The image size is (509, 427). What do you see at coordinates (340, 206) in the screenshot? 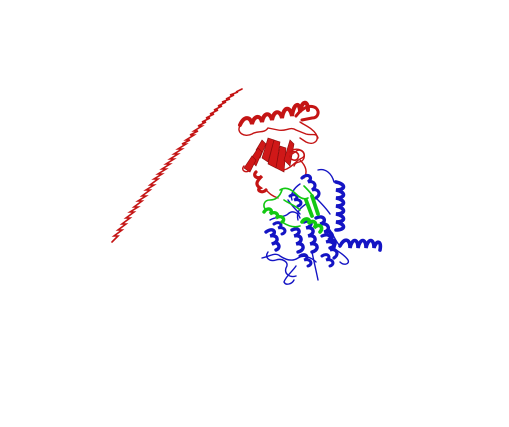
I see `blue-helix-right-vertical` at bounding box center [340, 206].